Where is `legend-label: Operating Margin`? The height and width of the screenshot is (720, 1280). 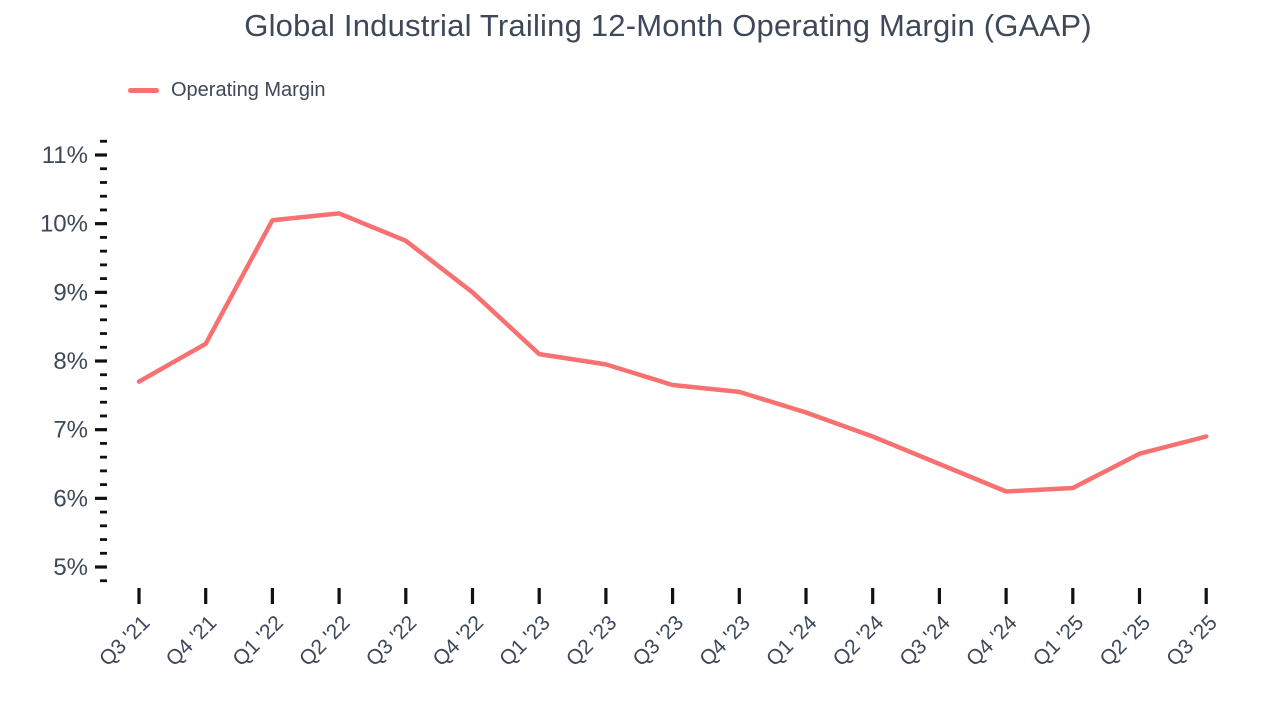
legend-label: Operating Margin is located at coordinates (248, 90).